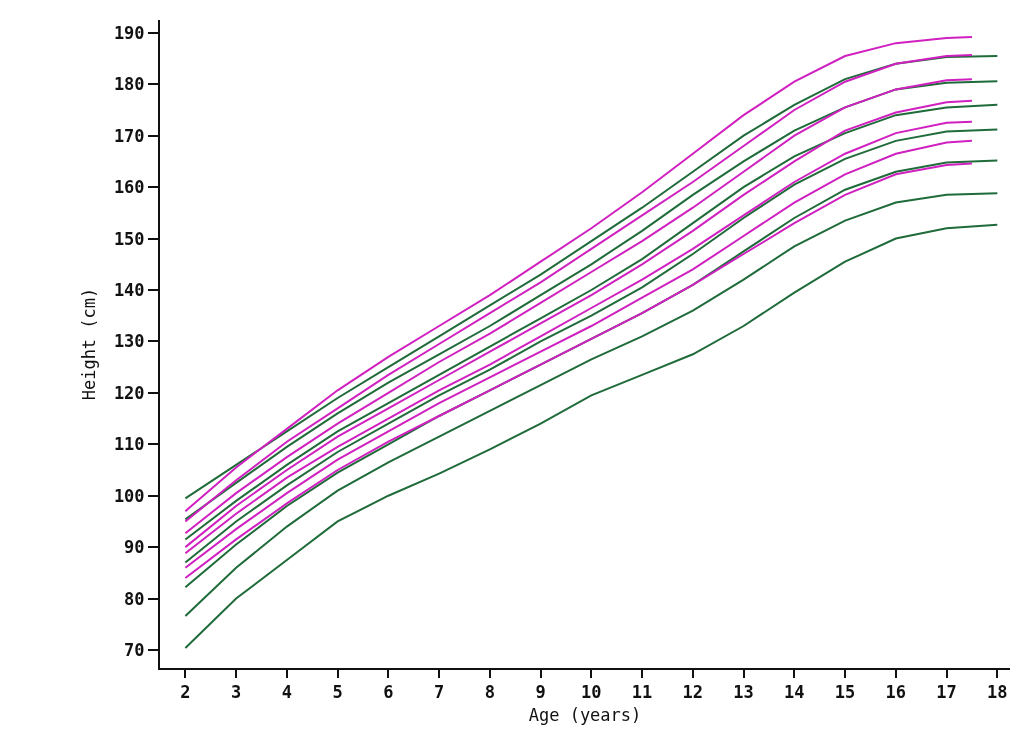 The height and width of the screenshot is (747, 1017). I want to click on x-tick-label: 16, so click(896, 692).